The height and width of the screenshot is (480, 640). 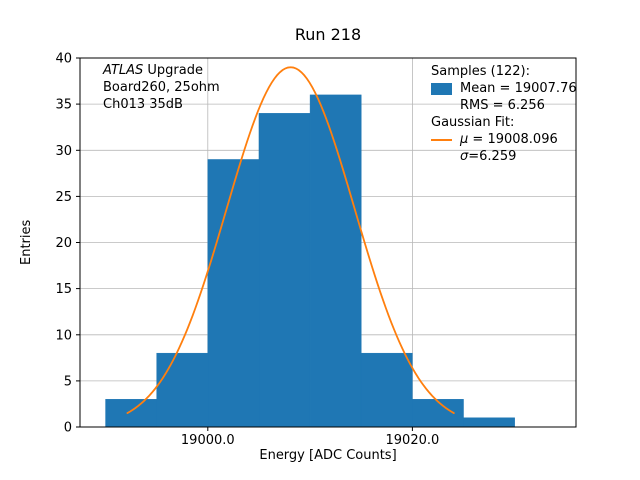 I want to click on legend-mu-label: μ = 19008.096, so click(x=509, y=139).